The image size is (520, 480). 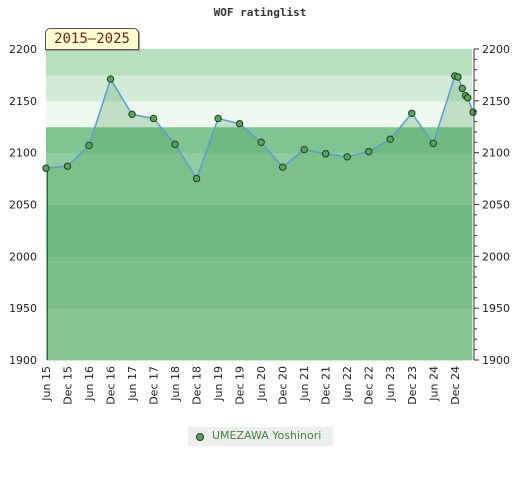 What do you see at coordinates (68, 385) in the screenshot?
I see `x-tick-label: Dec 15` at bounding box center [68, 385].